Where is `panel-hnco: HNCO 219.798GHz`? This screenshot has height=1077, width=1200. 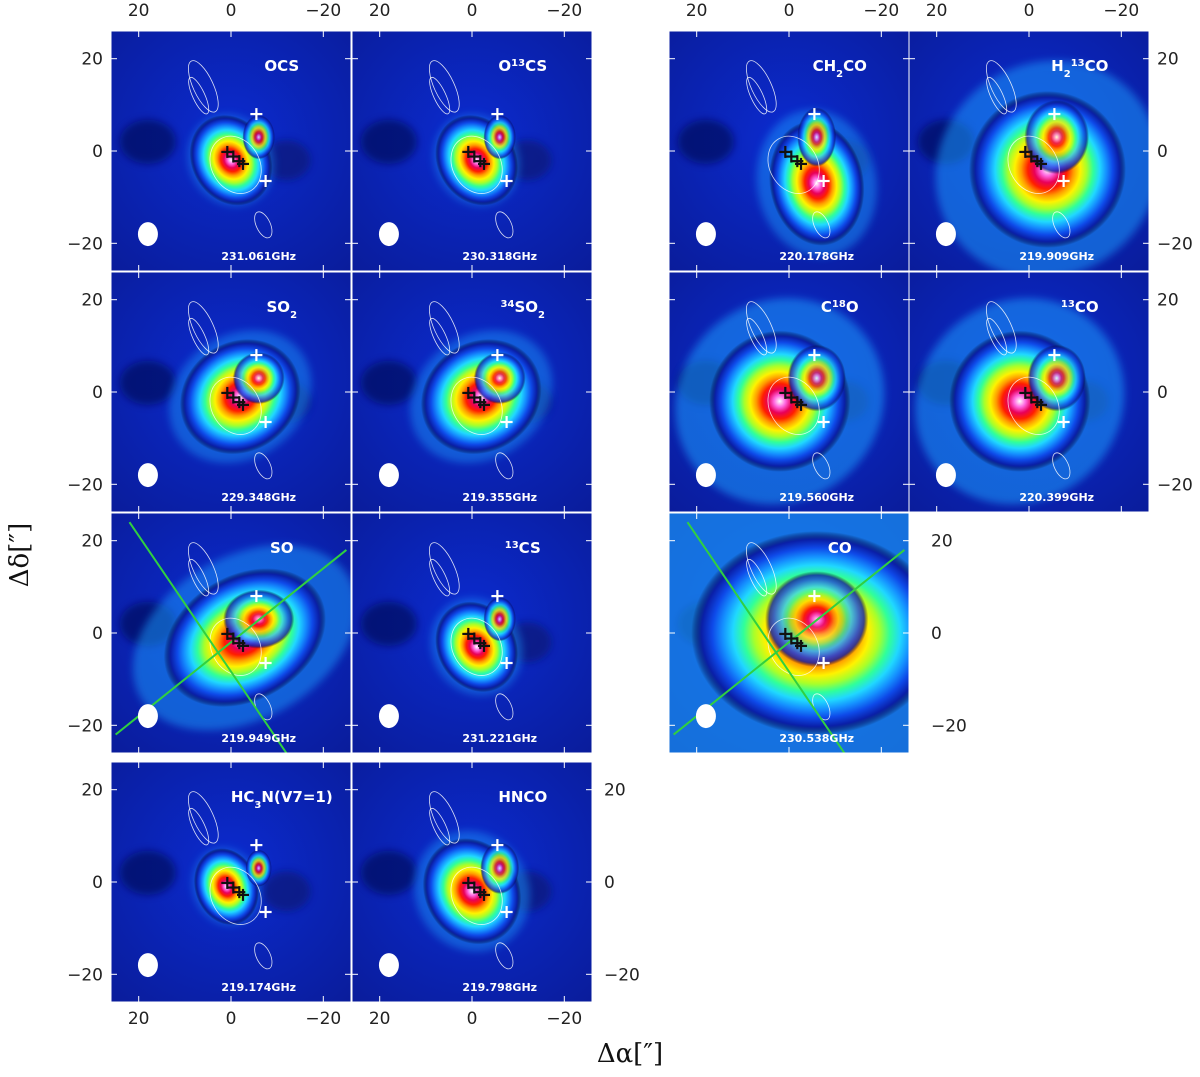 panel-hnco: HNCO 219.798GHz is located at coordinates (472, 882).